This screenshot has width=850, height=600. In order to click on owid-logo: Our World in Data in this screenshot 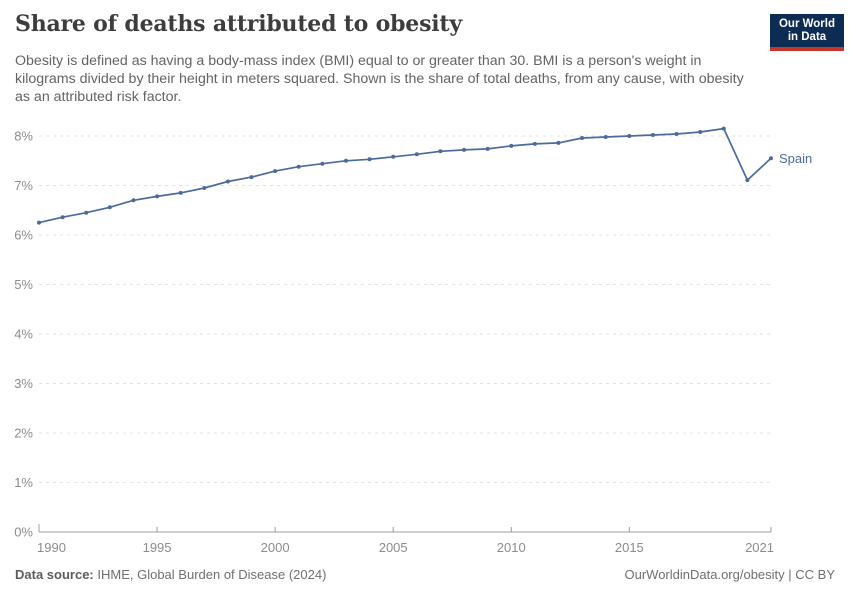, I will do `click(807, 32)`.